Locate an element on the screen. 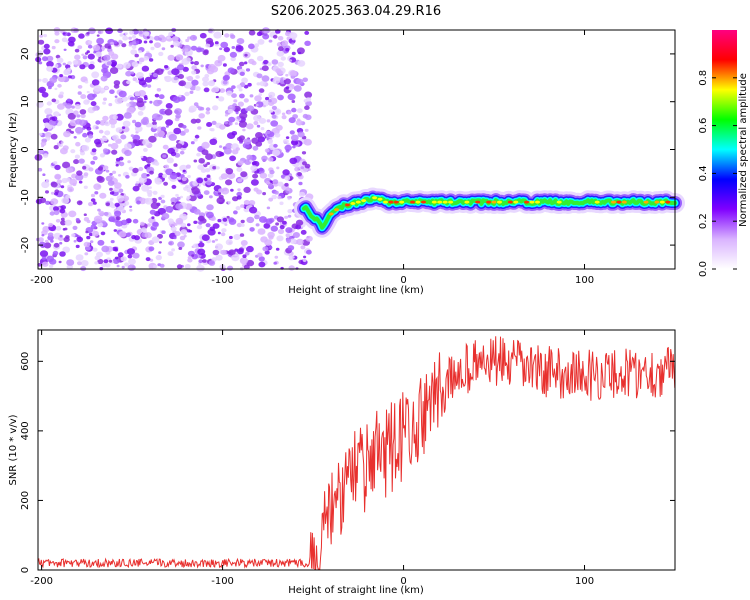 This screenshot has height=600, width=750. figure-title: S206.2025.363.04.29.R16 is located at coordinates (356, 11).